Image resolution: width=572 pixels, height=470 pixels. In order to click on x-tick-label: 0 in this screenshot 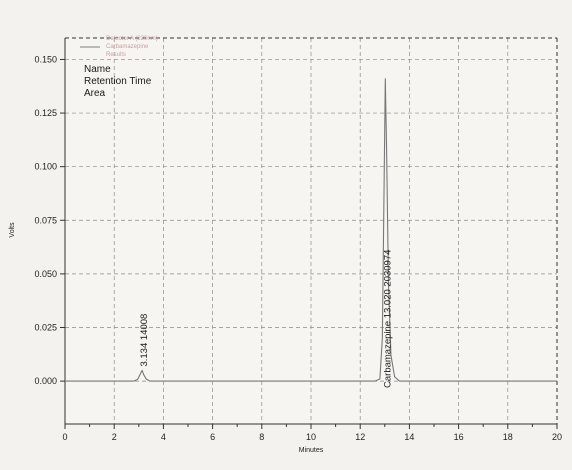, I will do `click(64, 437)`.